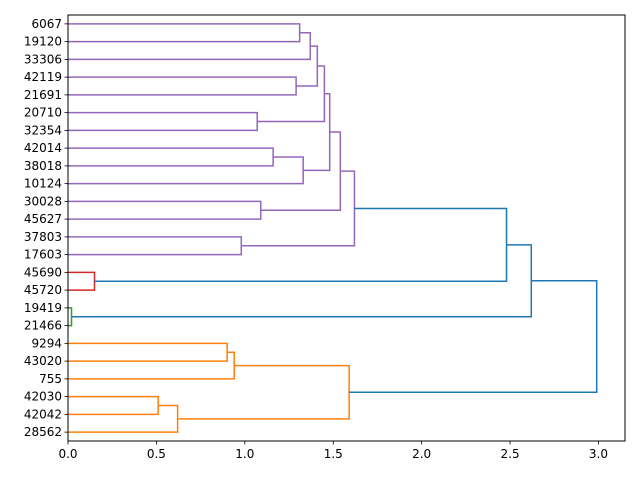 This screenshot has width=640, height=480. What do you see at coordinates (244, 454) in the screenshot?
I see `x-tick-label: 1.0` at bounding box center [244, 454].